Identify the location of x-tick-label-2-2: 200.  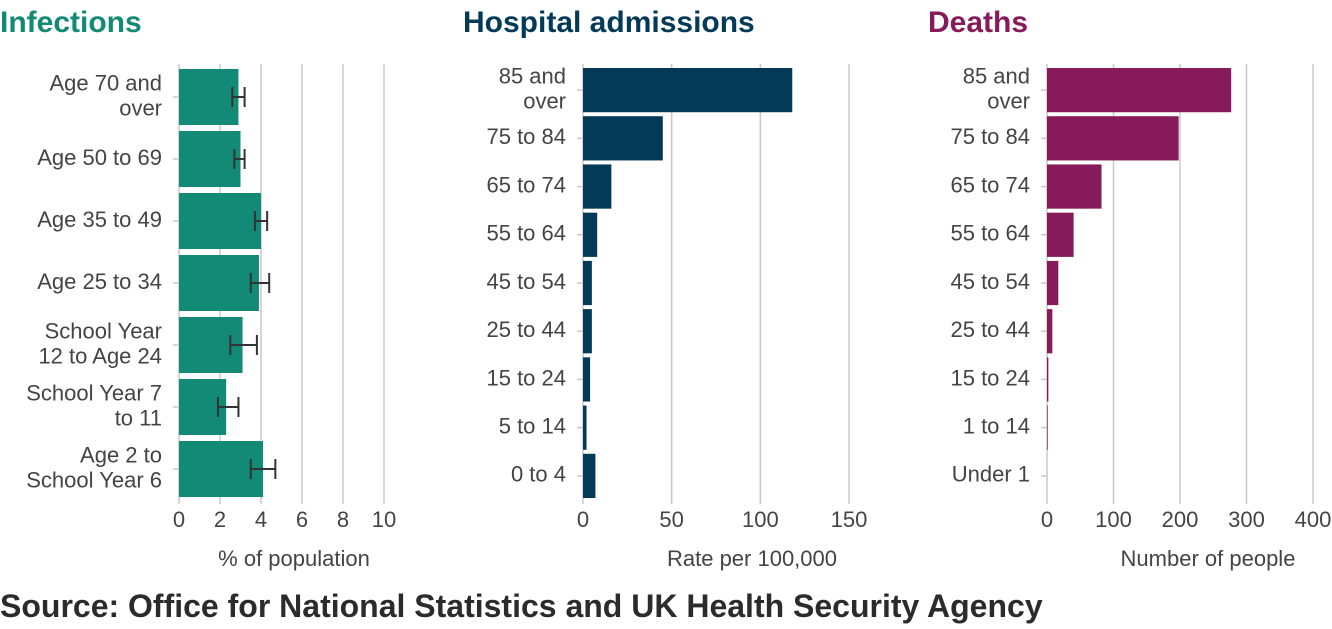
(1180, 519).